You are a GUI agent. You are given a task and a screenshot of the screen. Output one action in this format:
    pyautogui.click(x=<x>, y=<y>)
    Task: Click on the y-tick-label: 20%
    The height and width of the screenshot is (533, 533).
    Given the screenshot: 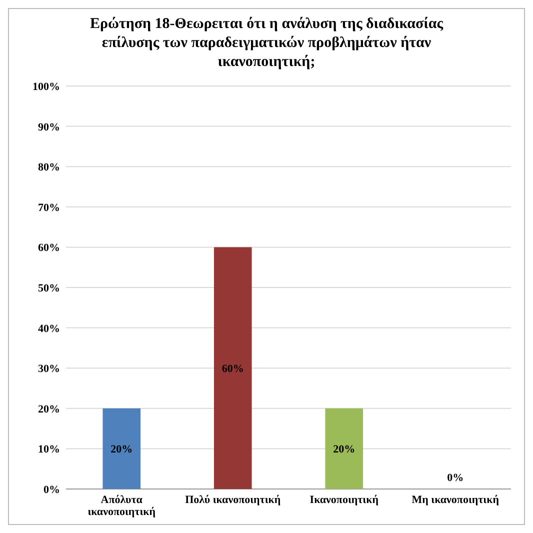 What is the action you would take?
    pyautogui.click(x=49, y=409)
    